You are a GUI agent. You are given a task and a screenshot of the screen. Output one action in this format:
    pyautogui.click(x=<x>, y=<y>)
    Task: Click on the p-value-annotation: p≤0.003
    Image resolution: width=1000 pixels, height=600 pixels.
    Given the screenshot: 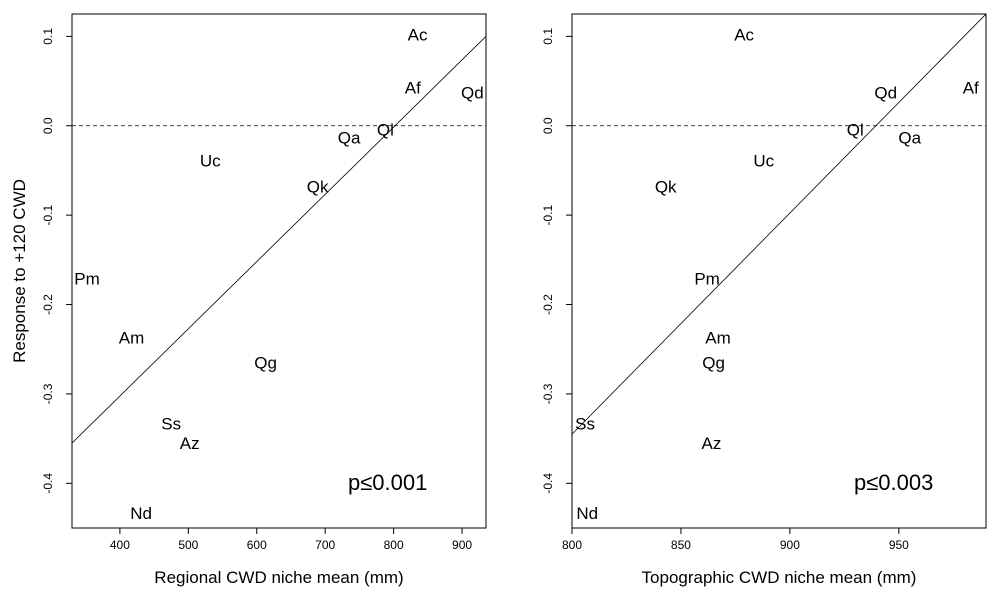 What is the action you would take?
    pyautogui.click(x=893, y=482)
    